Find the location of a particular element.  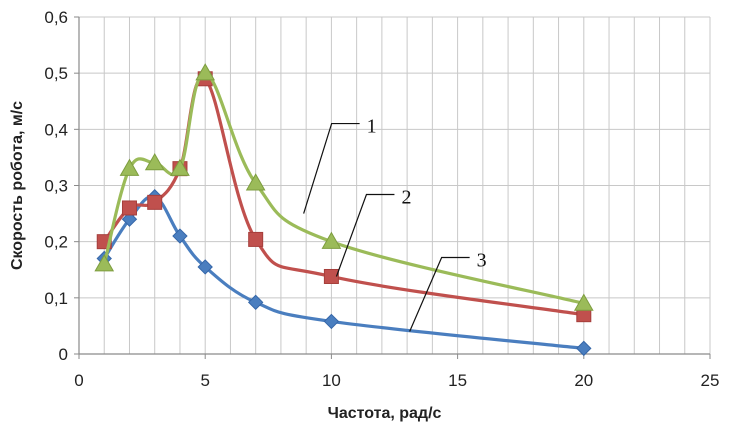

x-axis-title: Частота, рад/с is located at coordinates (385, 413).